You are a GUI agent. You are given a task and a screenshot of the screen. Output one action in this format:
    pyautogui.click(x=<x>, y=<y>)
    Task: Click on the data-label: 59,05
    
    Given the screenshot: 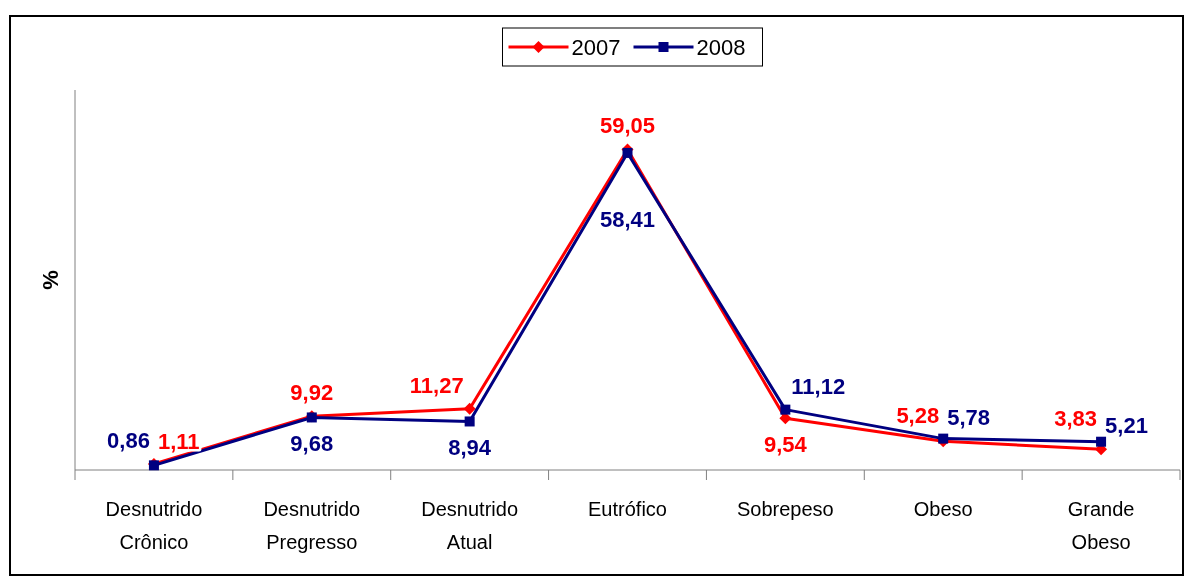 What is the action you would take?
    pyautogui.click(x=627, y=126)
    